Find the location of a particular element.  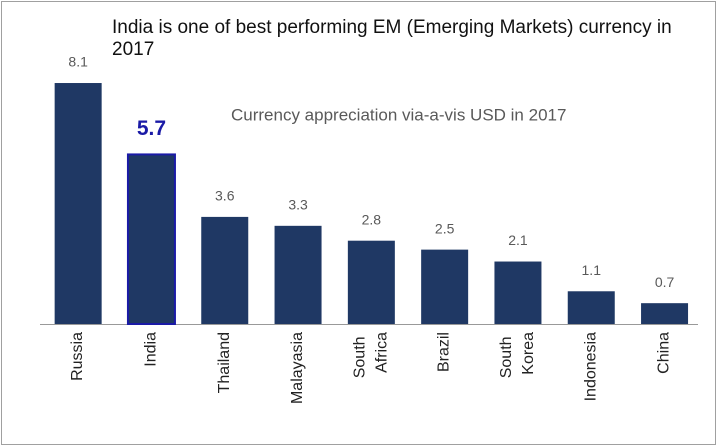

value-label: 2.8 is located at coordinates (372, 219).